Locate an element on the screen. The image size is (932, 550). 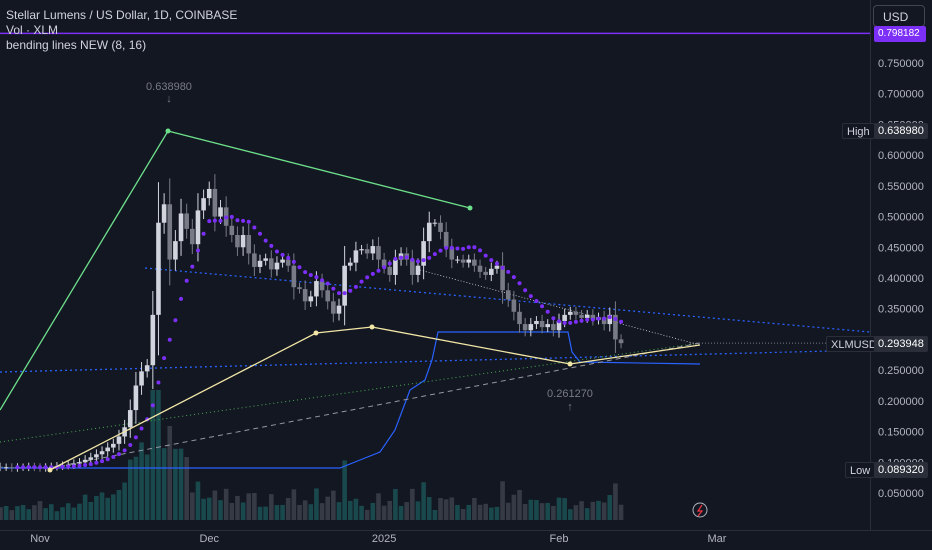
price-tick-label: 0.500000 is located at coordinates (901, 218).